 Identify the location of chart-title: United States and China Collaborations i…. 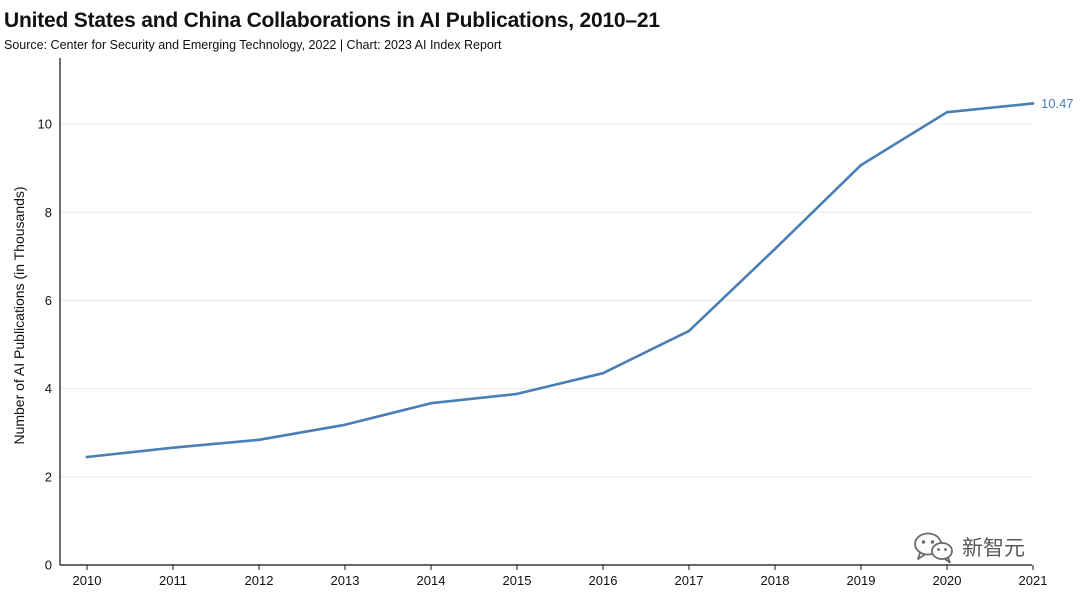
(332, 20).